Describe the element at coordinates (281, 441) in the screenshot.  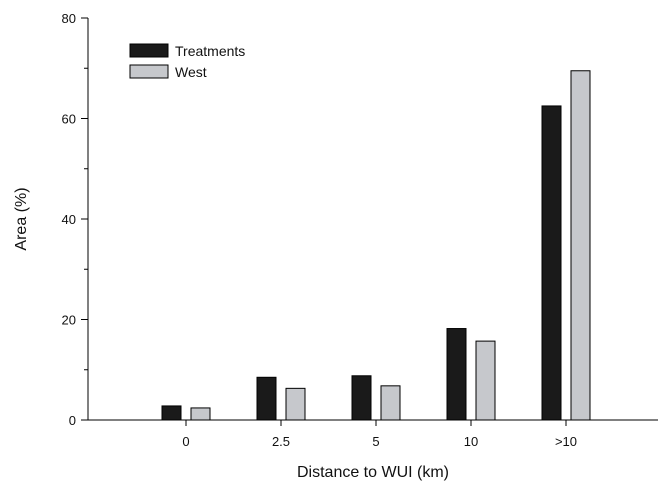
I see `x-tick-label: 2.5` at that location.